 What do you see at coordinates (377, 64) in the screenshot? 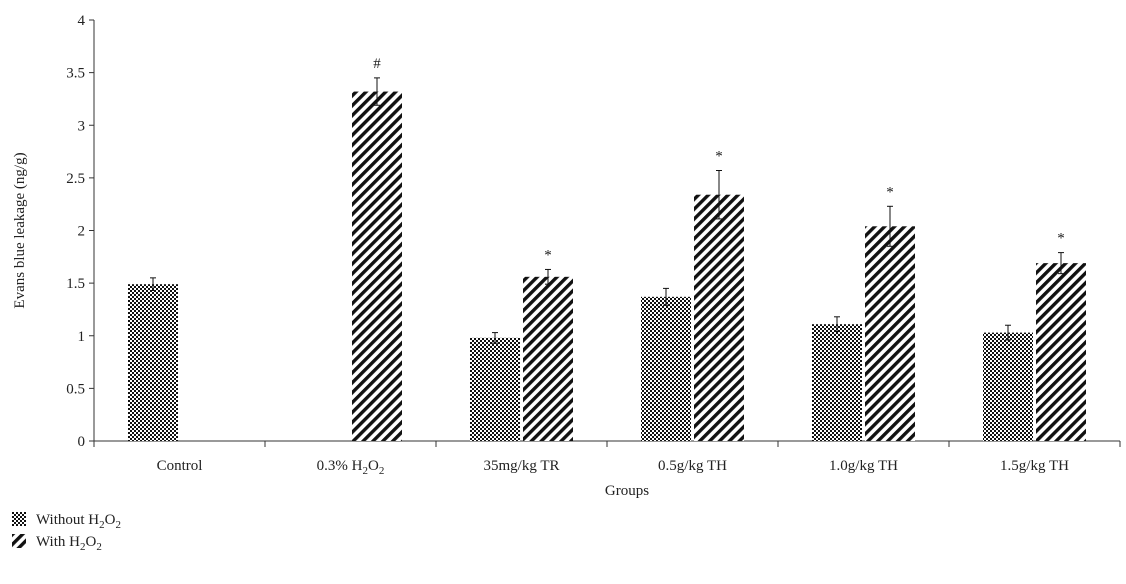
I see `significance-mark: #` at bounding box center [377, 64].